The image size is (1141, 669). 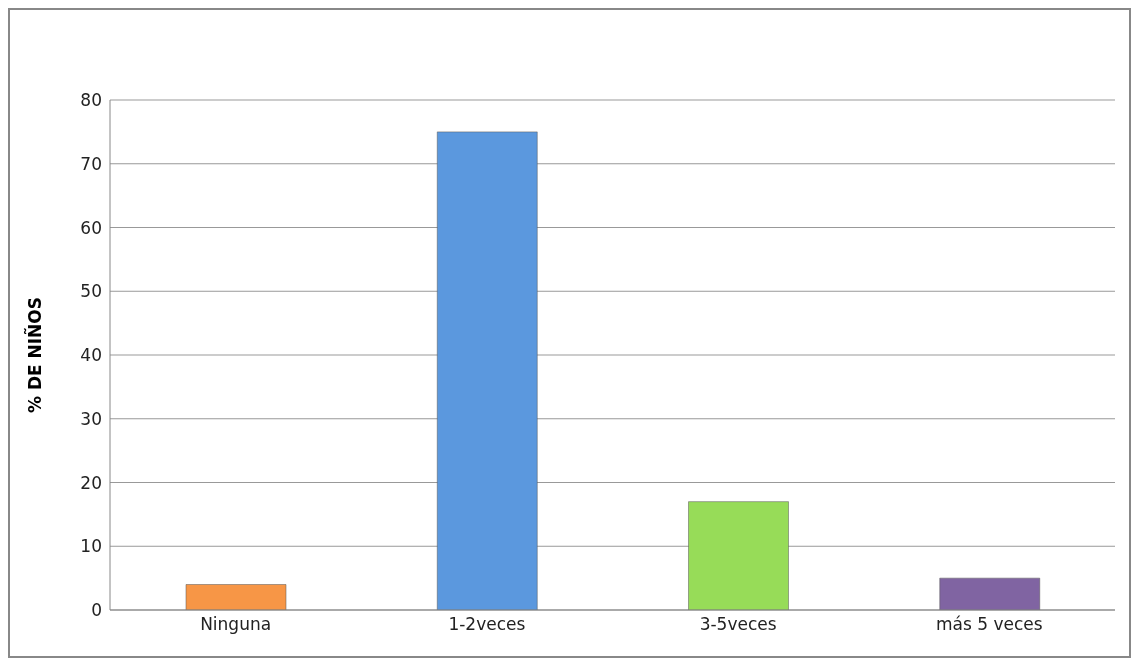 What do you see at coordinates (738, 624) in the screenshot?
I see `x-tick-label: 3-5veces` at bounding box center [738, 624].